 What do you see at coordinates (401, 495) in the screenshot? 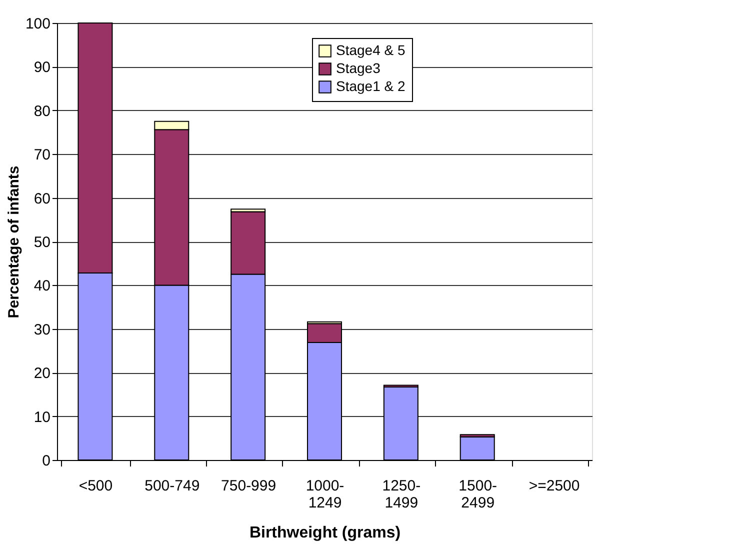
I see `x-tick-label: 1250-1499` at bounding box center [401, 495].